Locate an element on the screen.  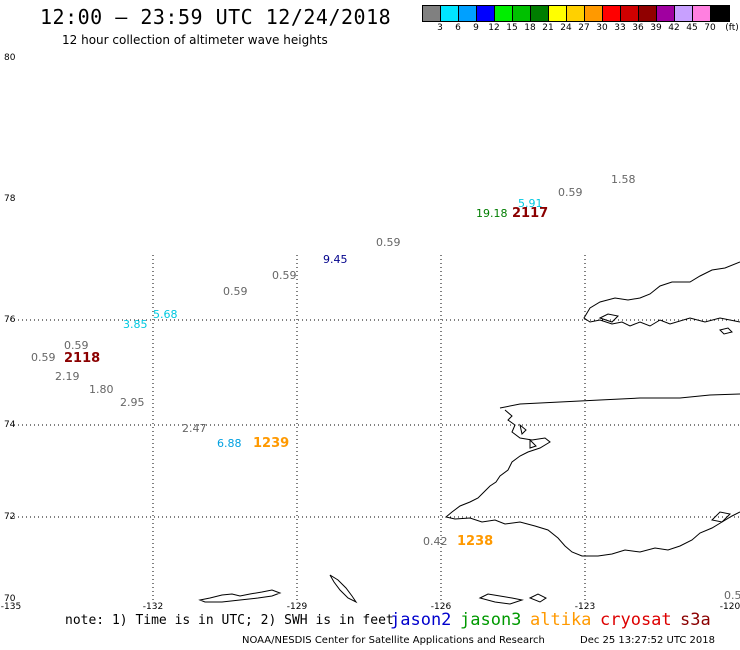
legend-jason2: jason2 is located at coordinates (421, 620).